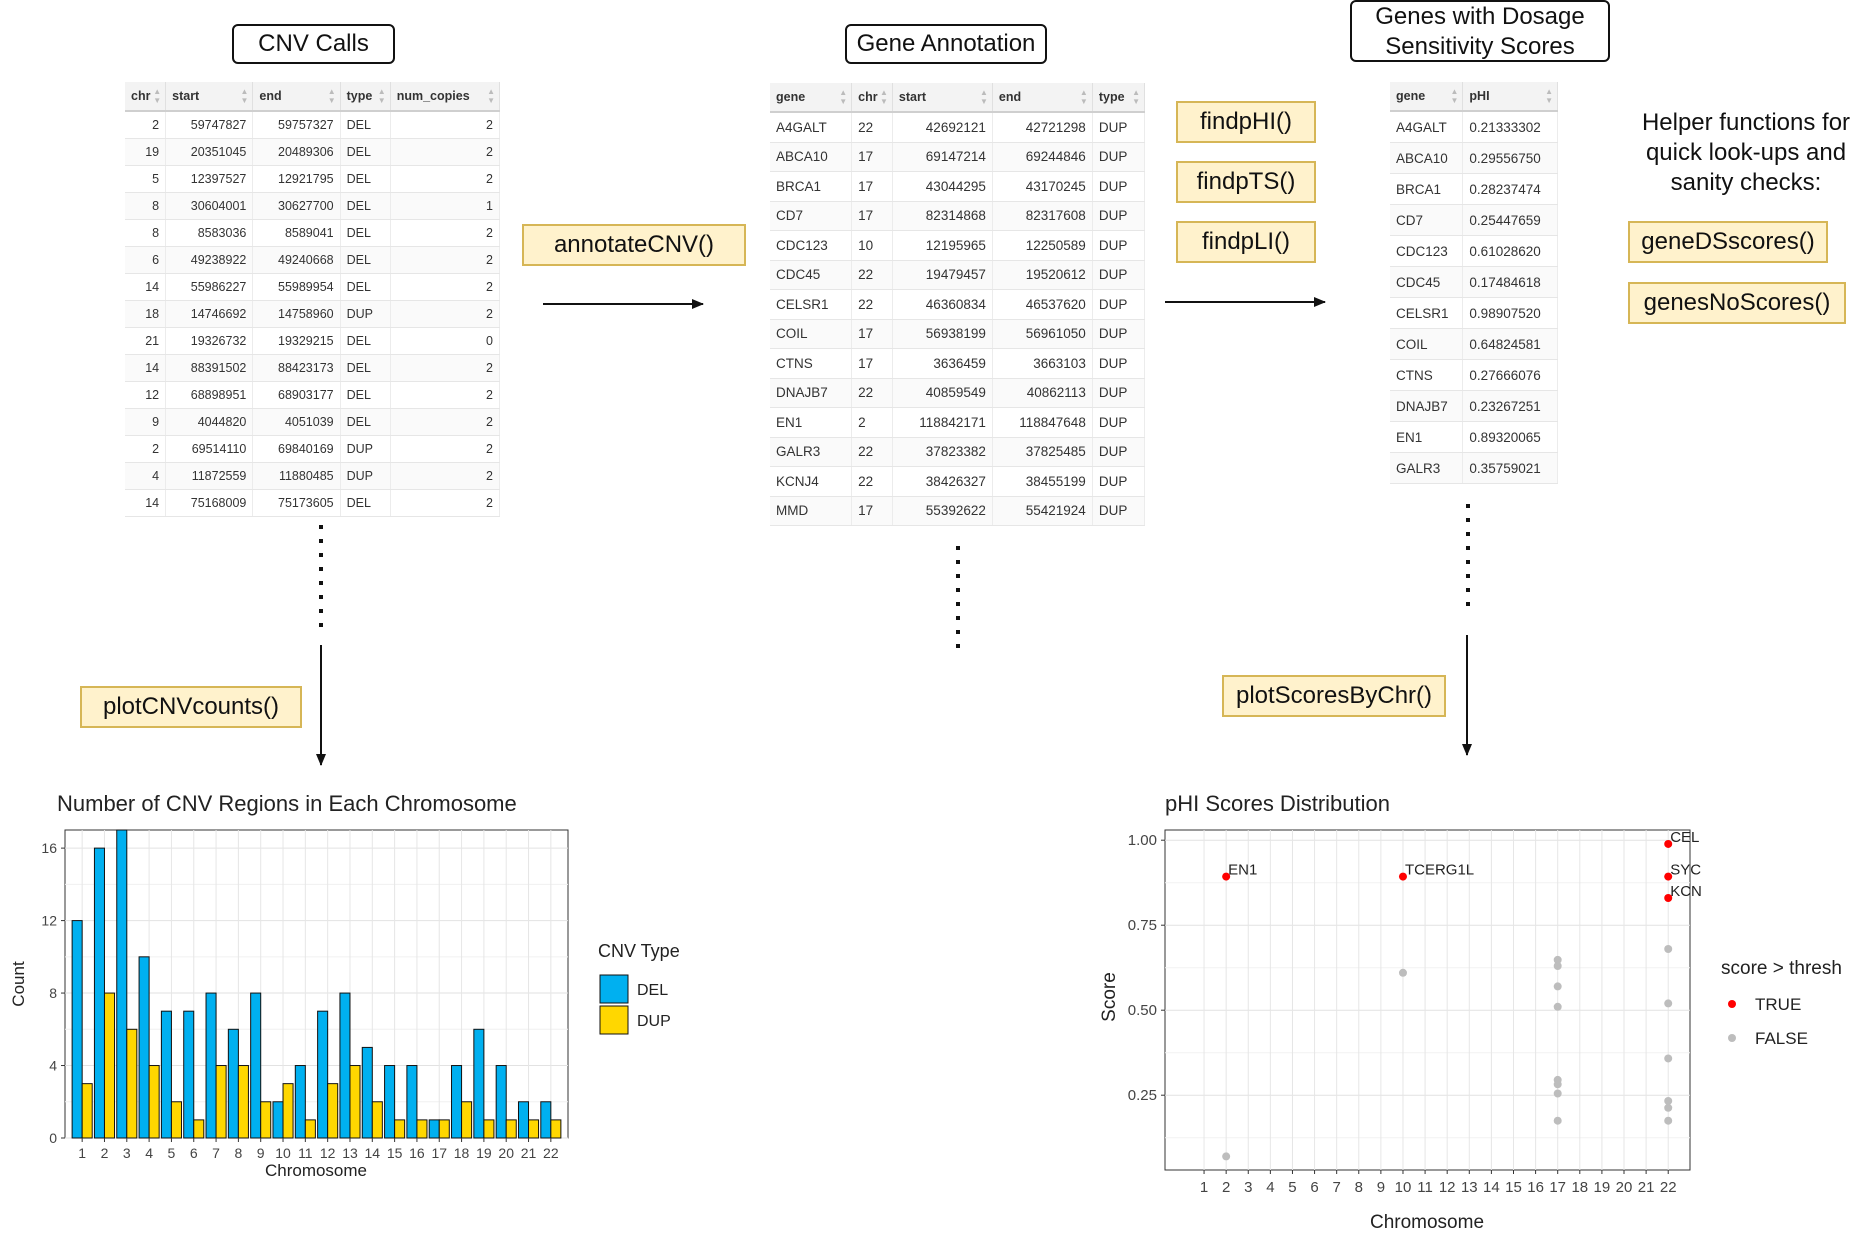  I want to click on table-cell: 4051039, so click(296, 422).